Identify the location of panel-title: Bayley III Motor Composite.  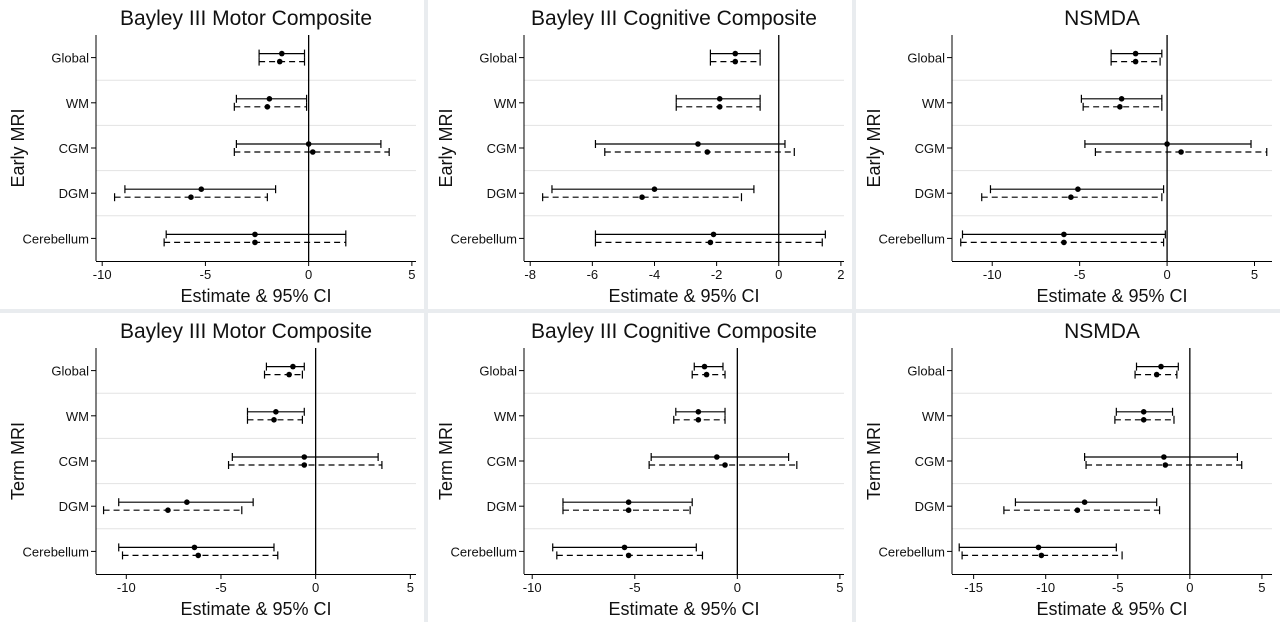
(246, 18).